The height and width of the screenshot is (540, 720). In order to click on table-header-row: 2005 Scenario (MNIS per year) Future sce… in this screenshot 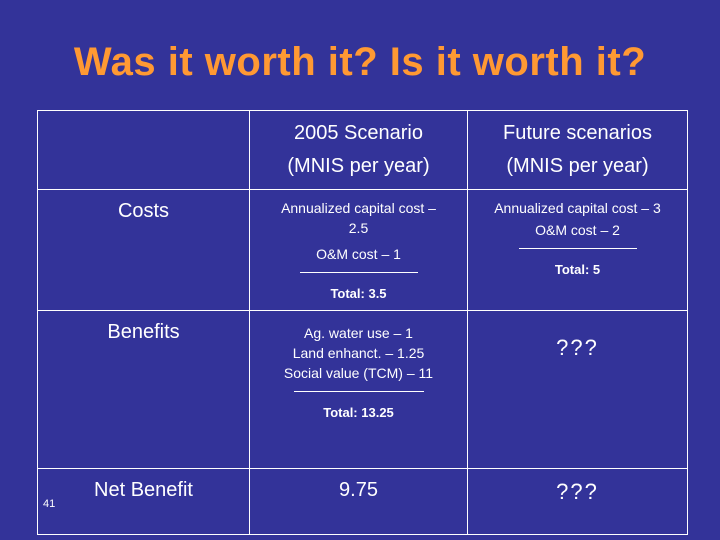, I will do `click(362, 150)`.